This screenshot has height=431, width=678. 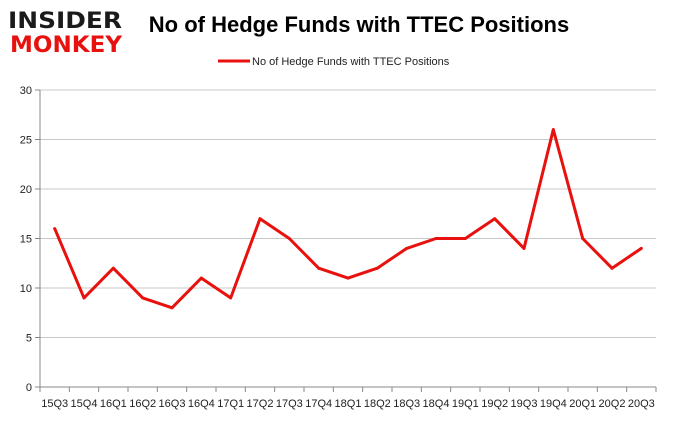 I want to click on legend-label: No of Hedge Funds with TTEC Positions, so click(x=351, y=62).